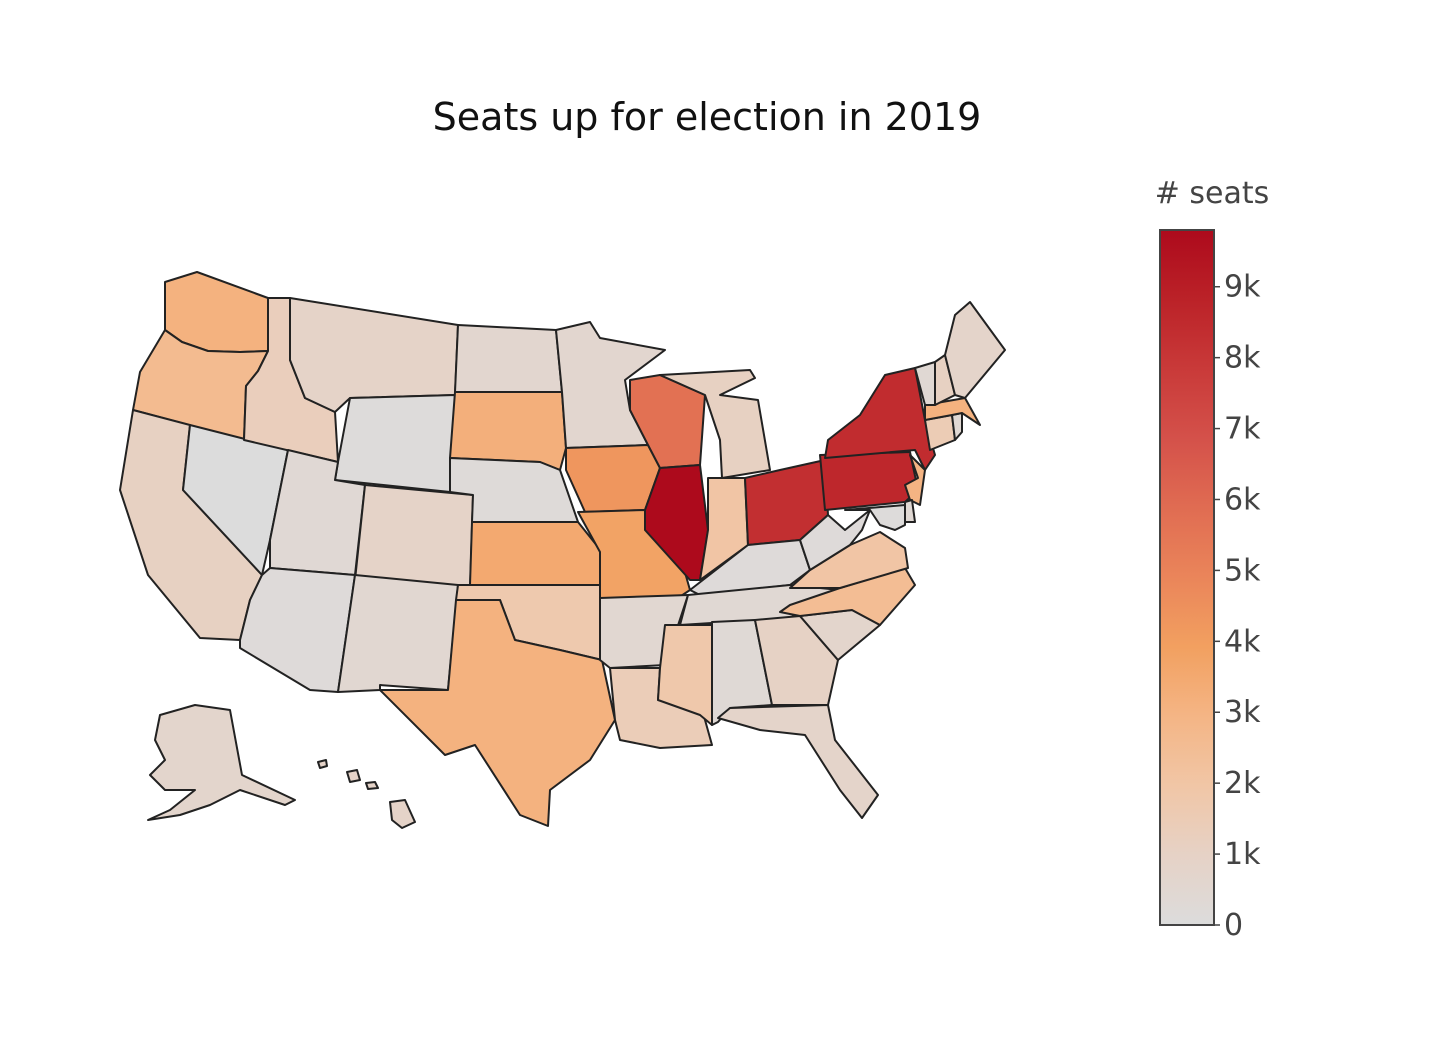 This screenshot has width=1456, height=1060. I want to click on state-west-virginia, so click(835, 540).